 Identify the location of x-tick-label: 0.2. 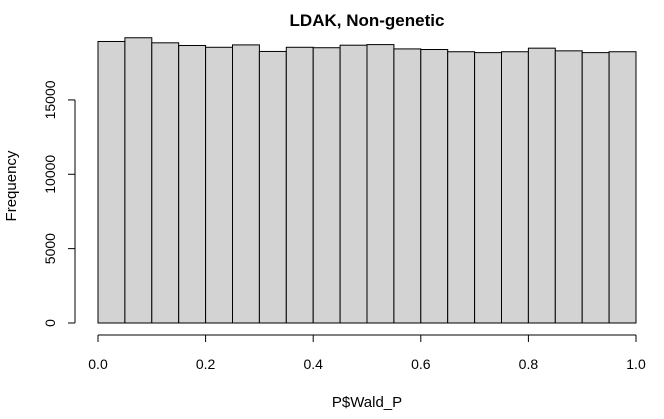
(206, 364).